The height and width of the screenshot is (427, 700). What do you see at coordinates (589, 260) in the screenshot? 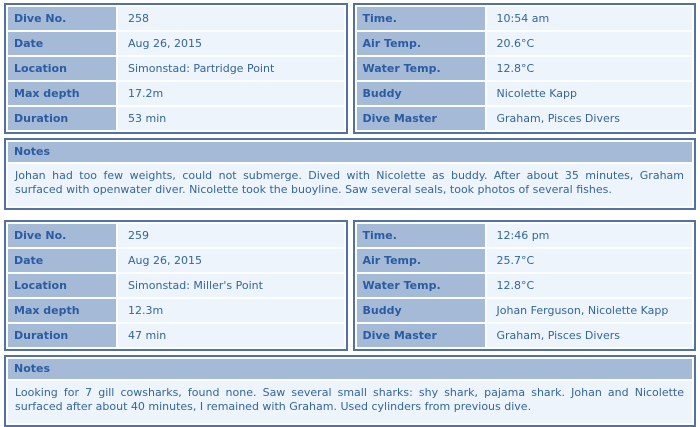
I see `air-temp-value: 25.7°C` at bounding box center [589, 260].